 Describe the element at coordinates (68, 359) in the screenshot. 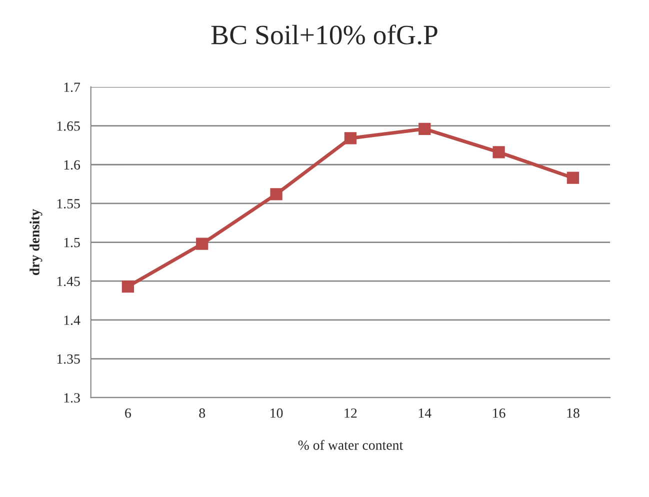

I see `y-tick-label: 1.35` at that location.